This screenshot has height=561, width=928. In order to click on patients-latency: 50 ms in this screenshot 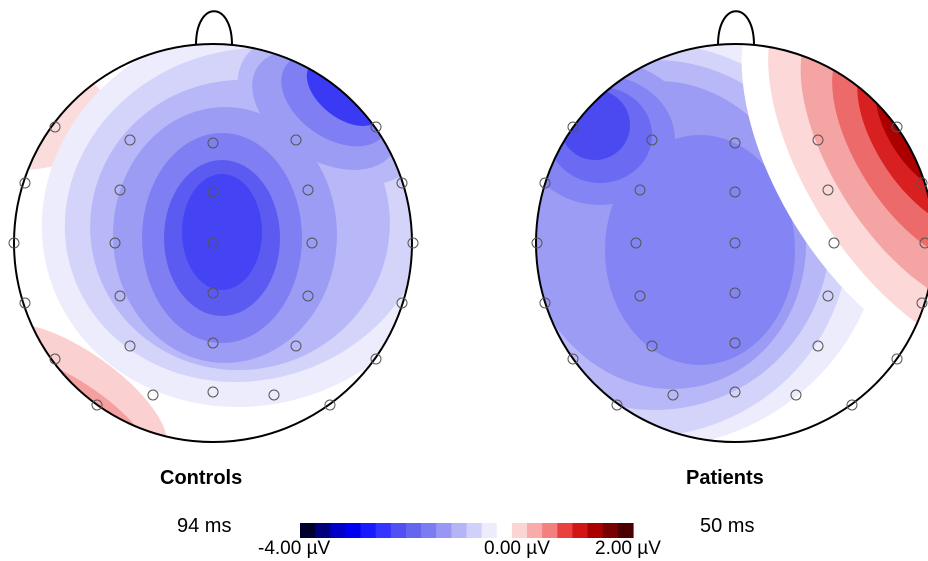, I will do `click(727, 526)`.